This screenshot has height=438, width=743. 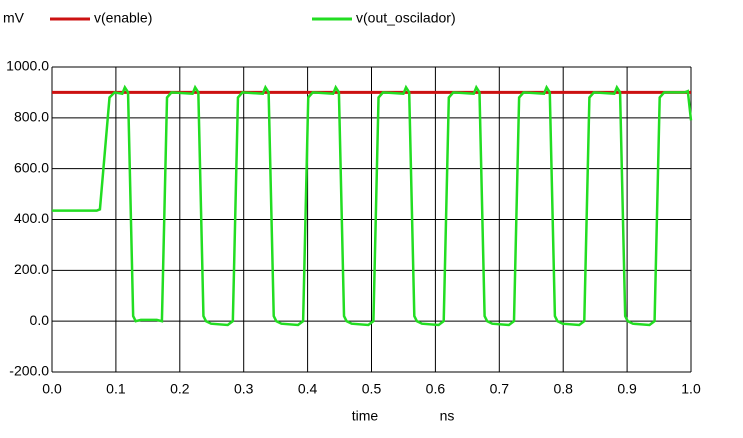 I want to click on legend-label: v(enable), so click(x=123, y=18).